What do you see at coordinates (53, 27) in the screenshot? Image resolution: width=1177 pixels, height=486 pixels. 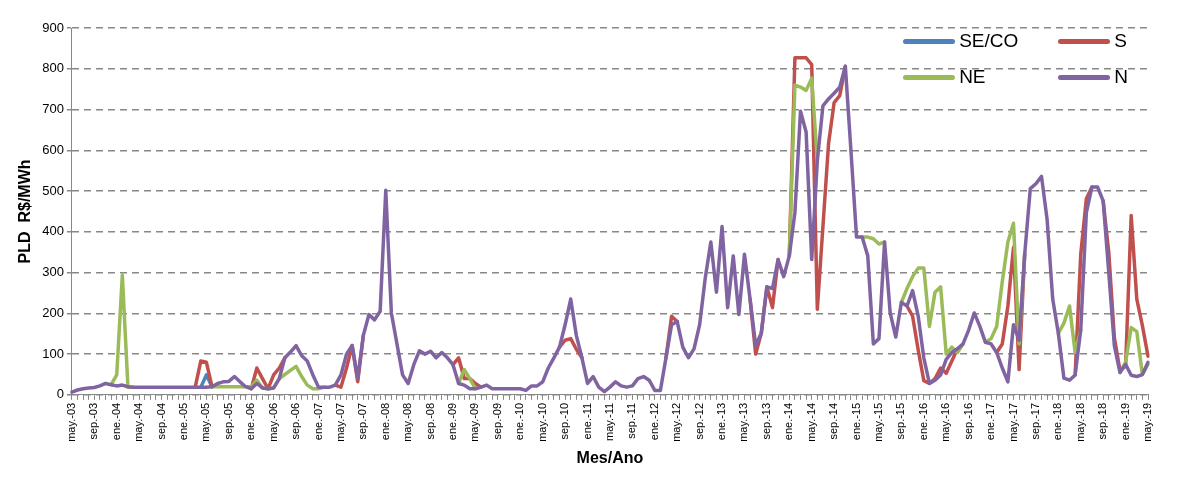 I see `y-tick-label: 900` at bounding box center [53, 27].